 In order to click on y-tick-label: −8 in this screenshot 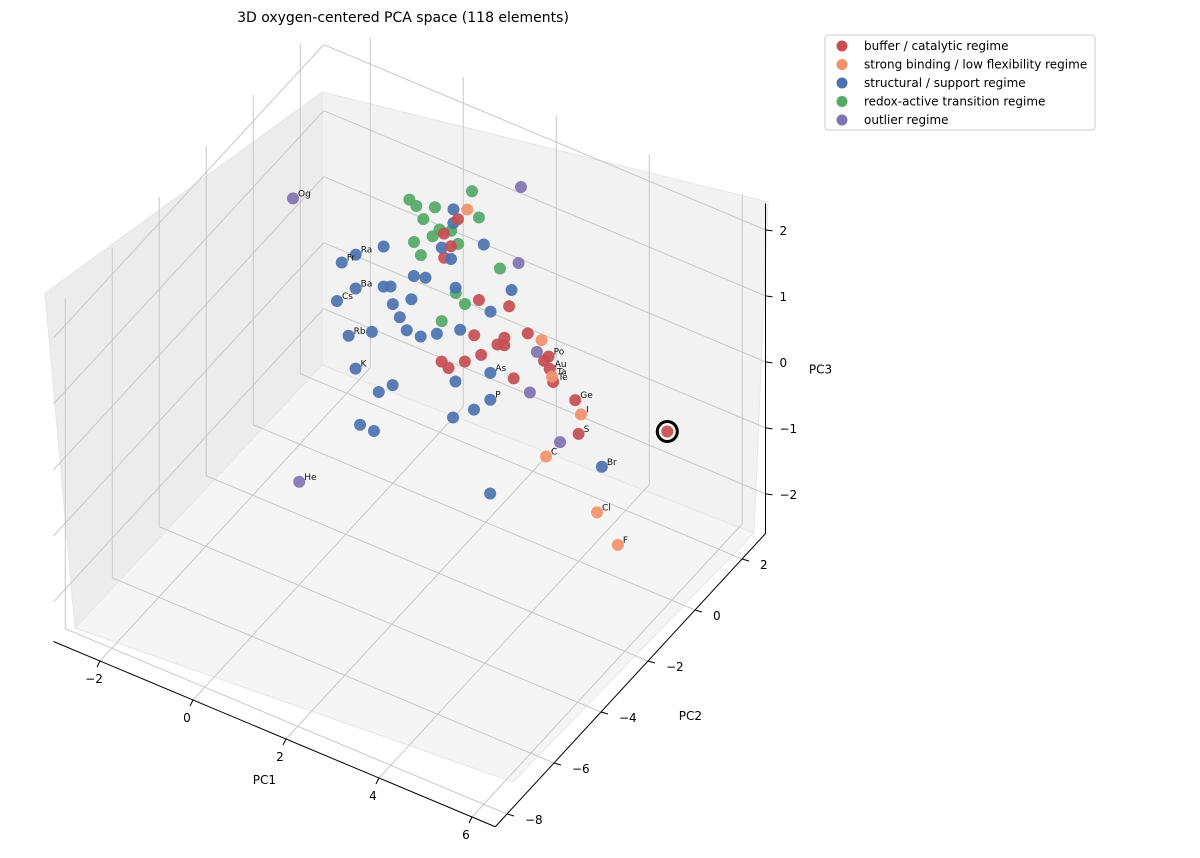, I will do `click(534, 820)`.